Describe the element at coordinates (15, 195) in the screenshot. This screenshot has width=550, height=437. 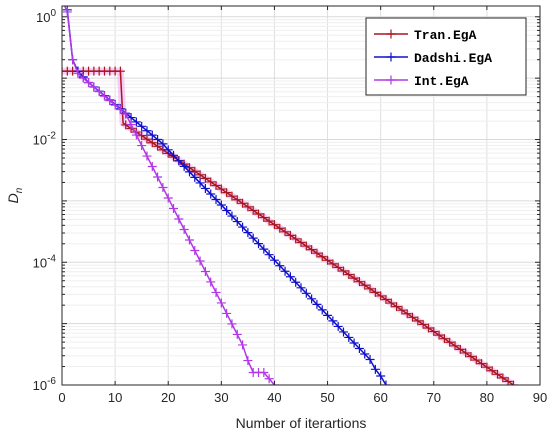
I see `svg-text: Dn` at that location.